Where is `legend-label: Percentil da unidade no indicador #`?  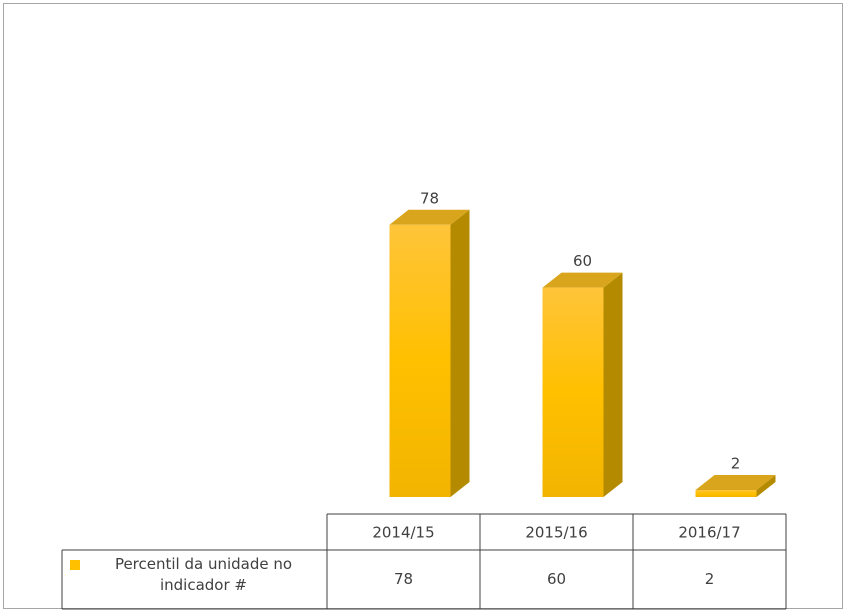 legend-label: Percentil da unidade no indicador # is located at coordinates (203, 574).